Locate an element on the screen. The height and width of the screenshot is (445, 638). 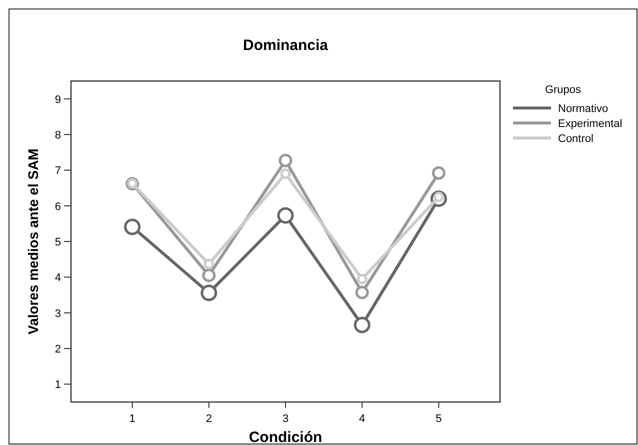
y-tick-label: 5 is located at coordinates (57, 242).